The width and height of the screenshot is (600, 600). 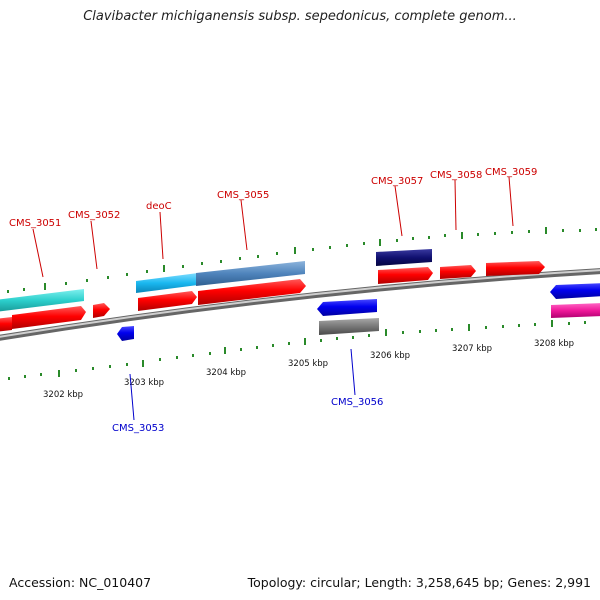 What do you see at coordinates (63, 395) in the screenshot?
I see `ruler-label-3202: 3202 kbp` at bounding box center [63, 395].